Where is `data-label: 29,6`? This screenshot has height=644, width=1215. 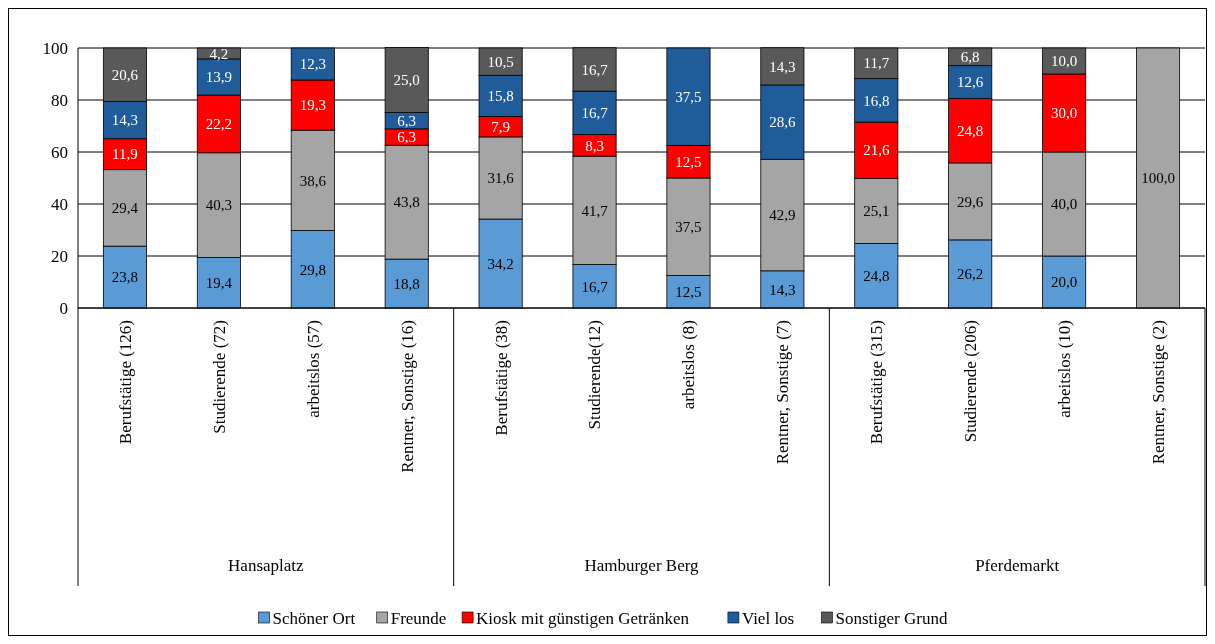 data-label: 29,6 is located at coordinates (970, 201).